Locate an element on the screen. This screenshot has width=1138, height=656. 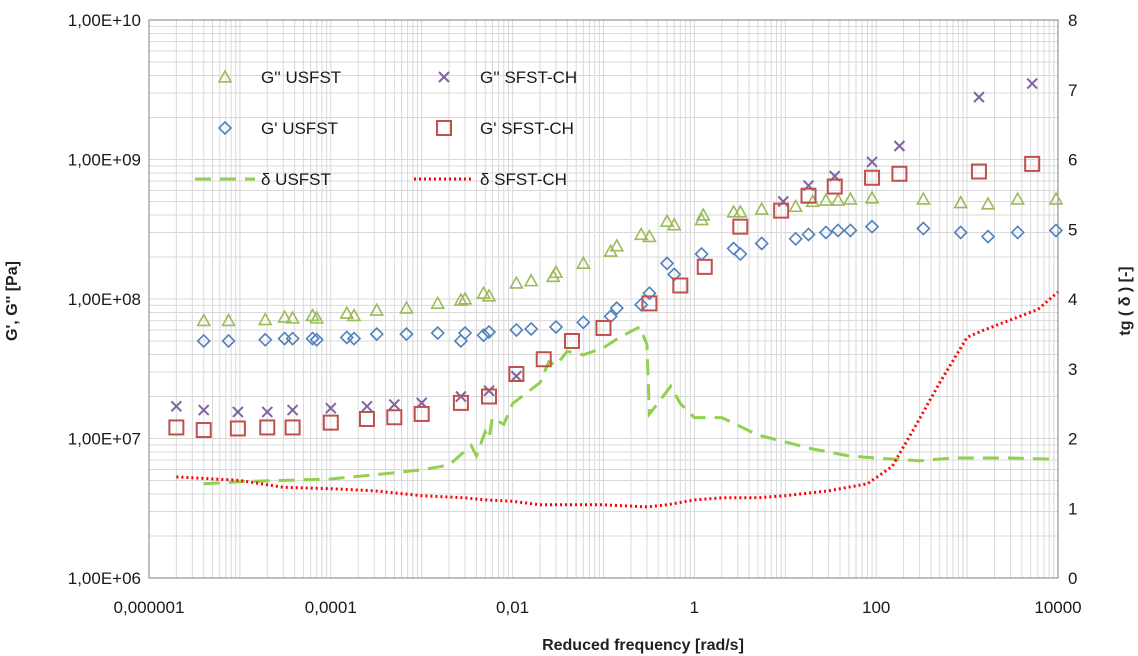
right-y-axis-title: tg ( δ ) [-] is located at coordinates (1125, 300).